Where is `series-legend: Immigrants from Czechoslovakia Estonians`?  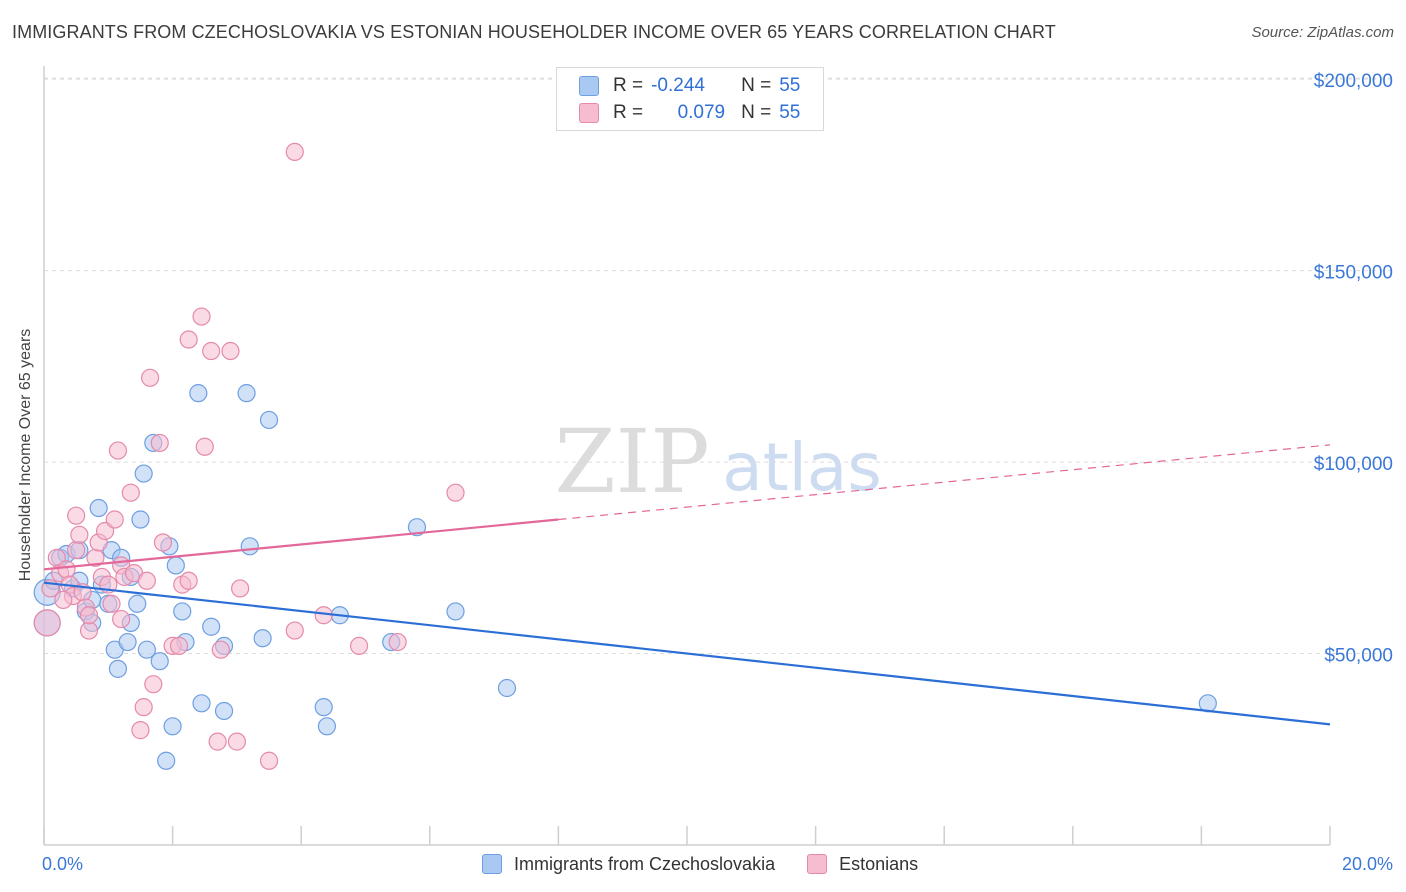 series-legend: Immigrants from Czechoslovakia Estonians is located at coordinates (716, 864).